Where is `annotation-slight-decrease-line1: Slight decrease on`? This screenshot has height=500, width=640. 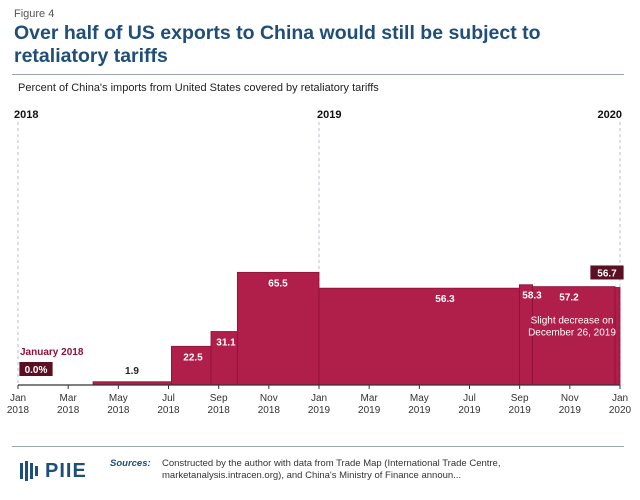 annotation-slight-decrease-line1: Slight decrease on is located at coordinates (572, 320).